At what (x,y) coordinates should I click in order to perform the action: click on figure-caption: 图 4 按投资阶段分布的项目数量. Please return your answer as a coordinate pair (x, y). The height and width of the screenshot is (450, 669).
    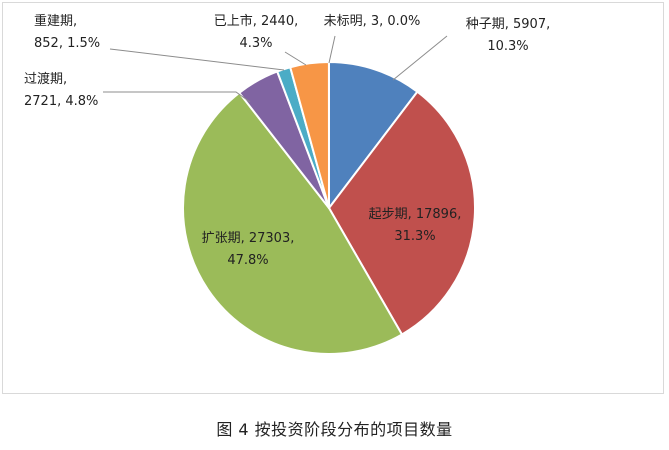
    Looking at the image, I should click on (334, 429).